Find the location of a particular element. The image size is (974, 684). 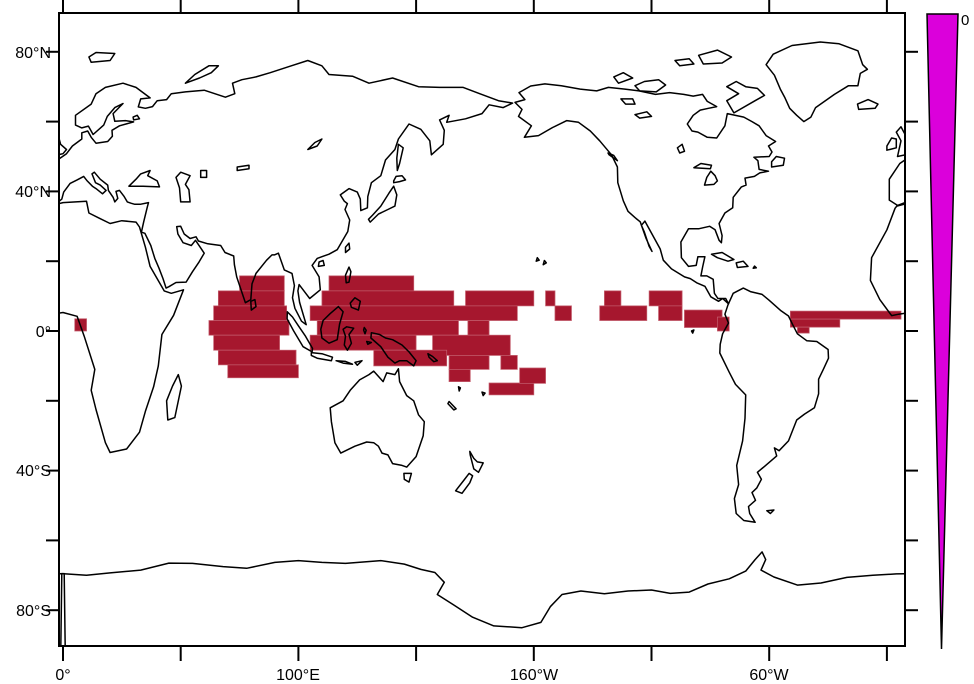

x-axis-label: 0° is located at coordinates (62, 675).